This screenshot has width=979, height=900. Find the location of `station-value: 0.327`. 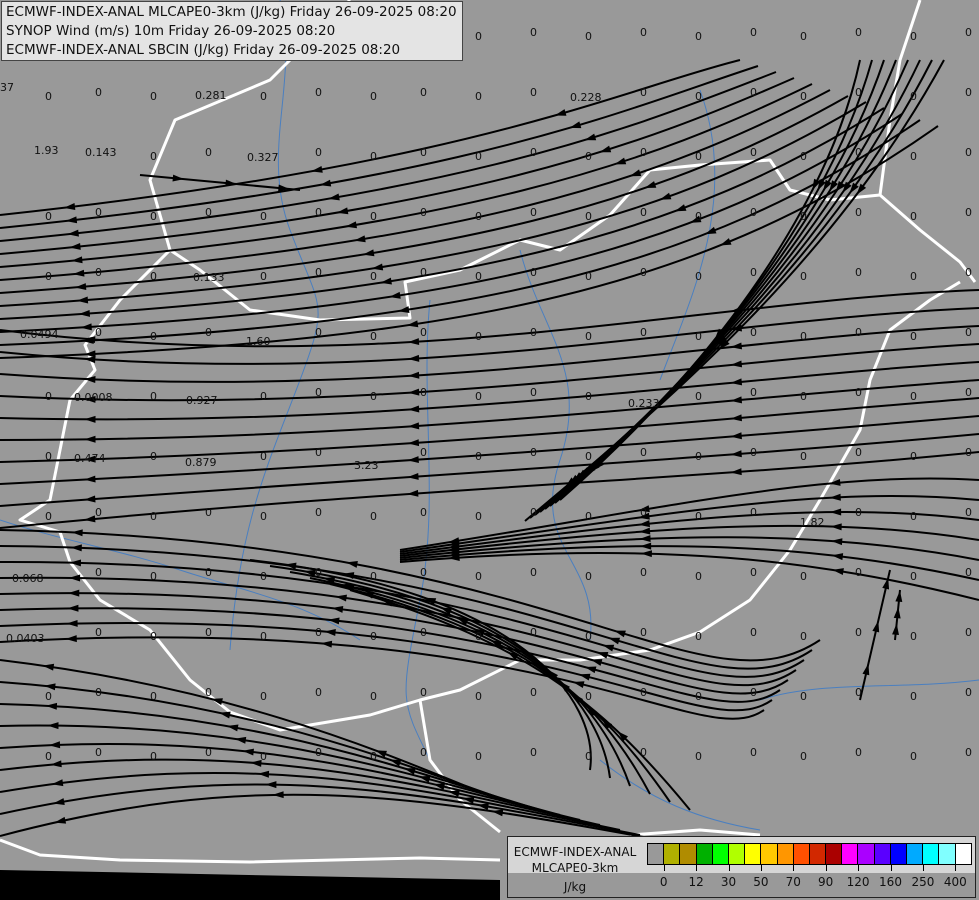

station-value: 0.327 is located at coordinates (263, 157).